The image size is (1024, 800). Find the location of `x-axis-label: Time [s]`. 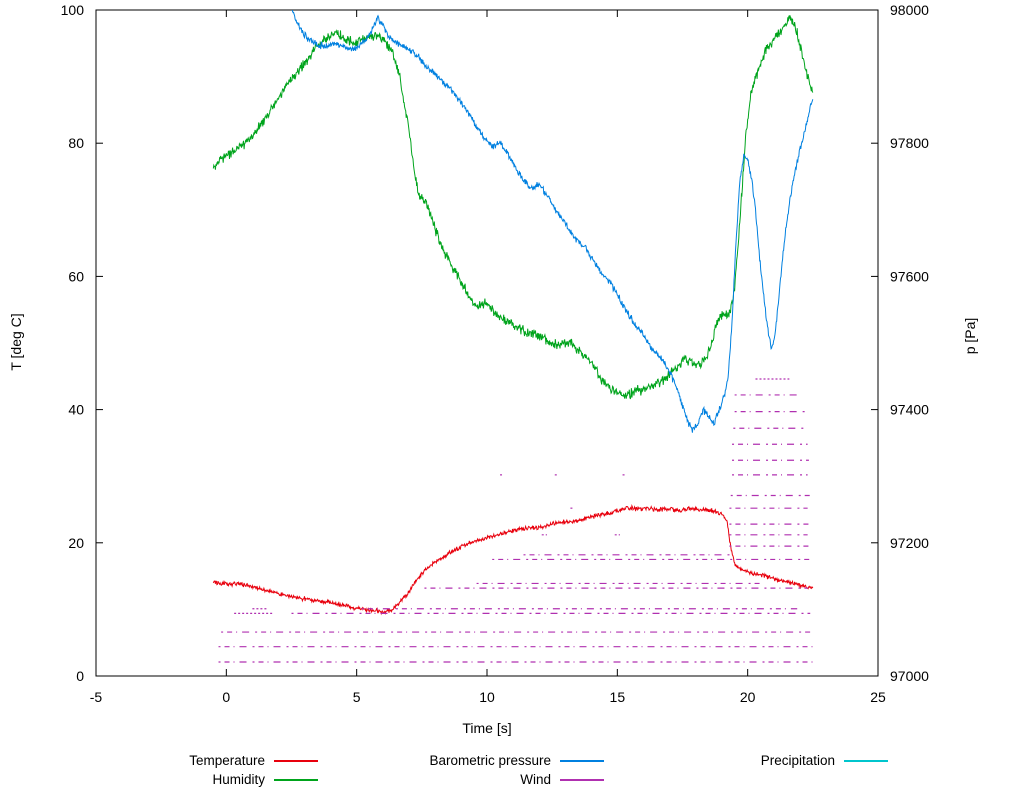

x-axis-label: Time [s] is located at coordinates (487, 728).